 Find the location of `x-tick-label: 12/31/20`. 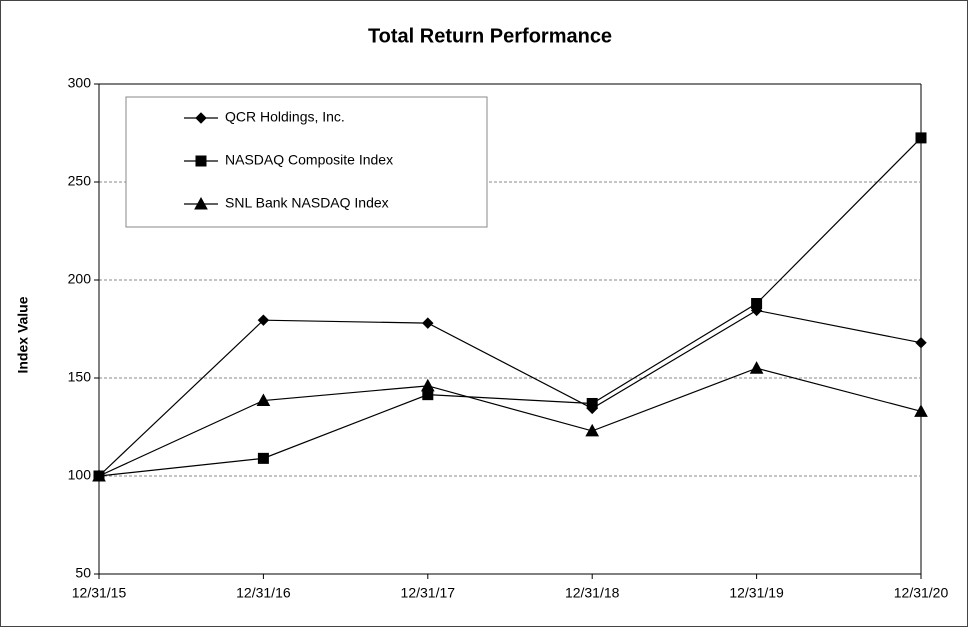

x-tick-label: 12/31/20 is located at coordinates (921, 593).